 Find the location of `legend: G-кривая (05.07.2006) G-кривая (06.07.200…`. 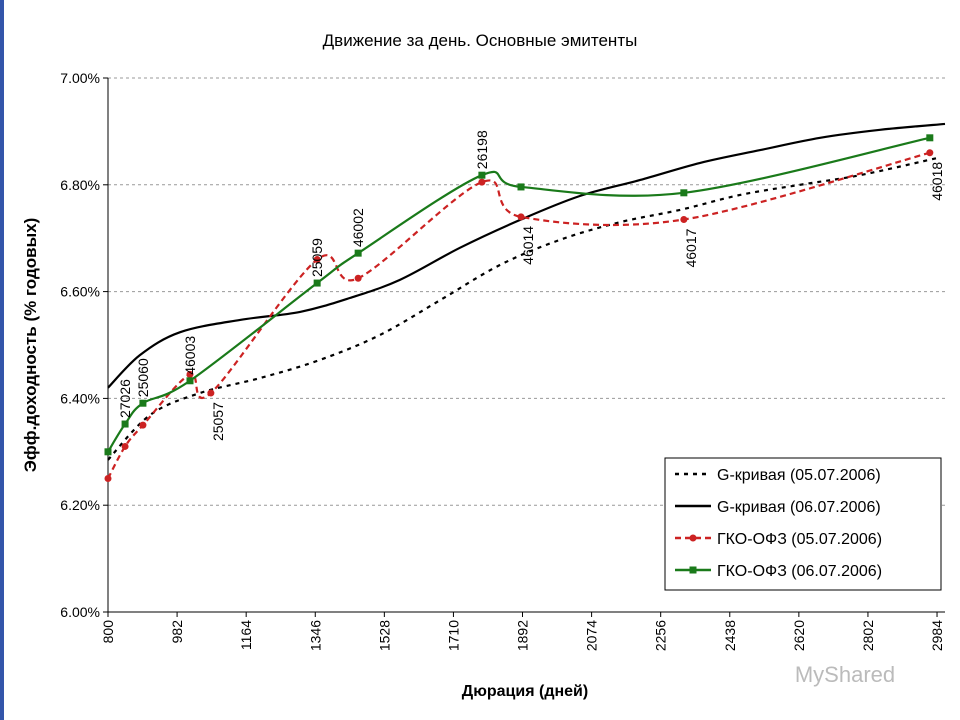

legend: G-кривая (05.07.2006) G-кривая (06.07.200… is located at coordinates (803, 524).